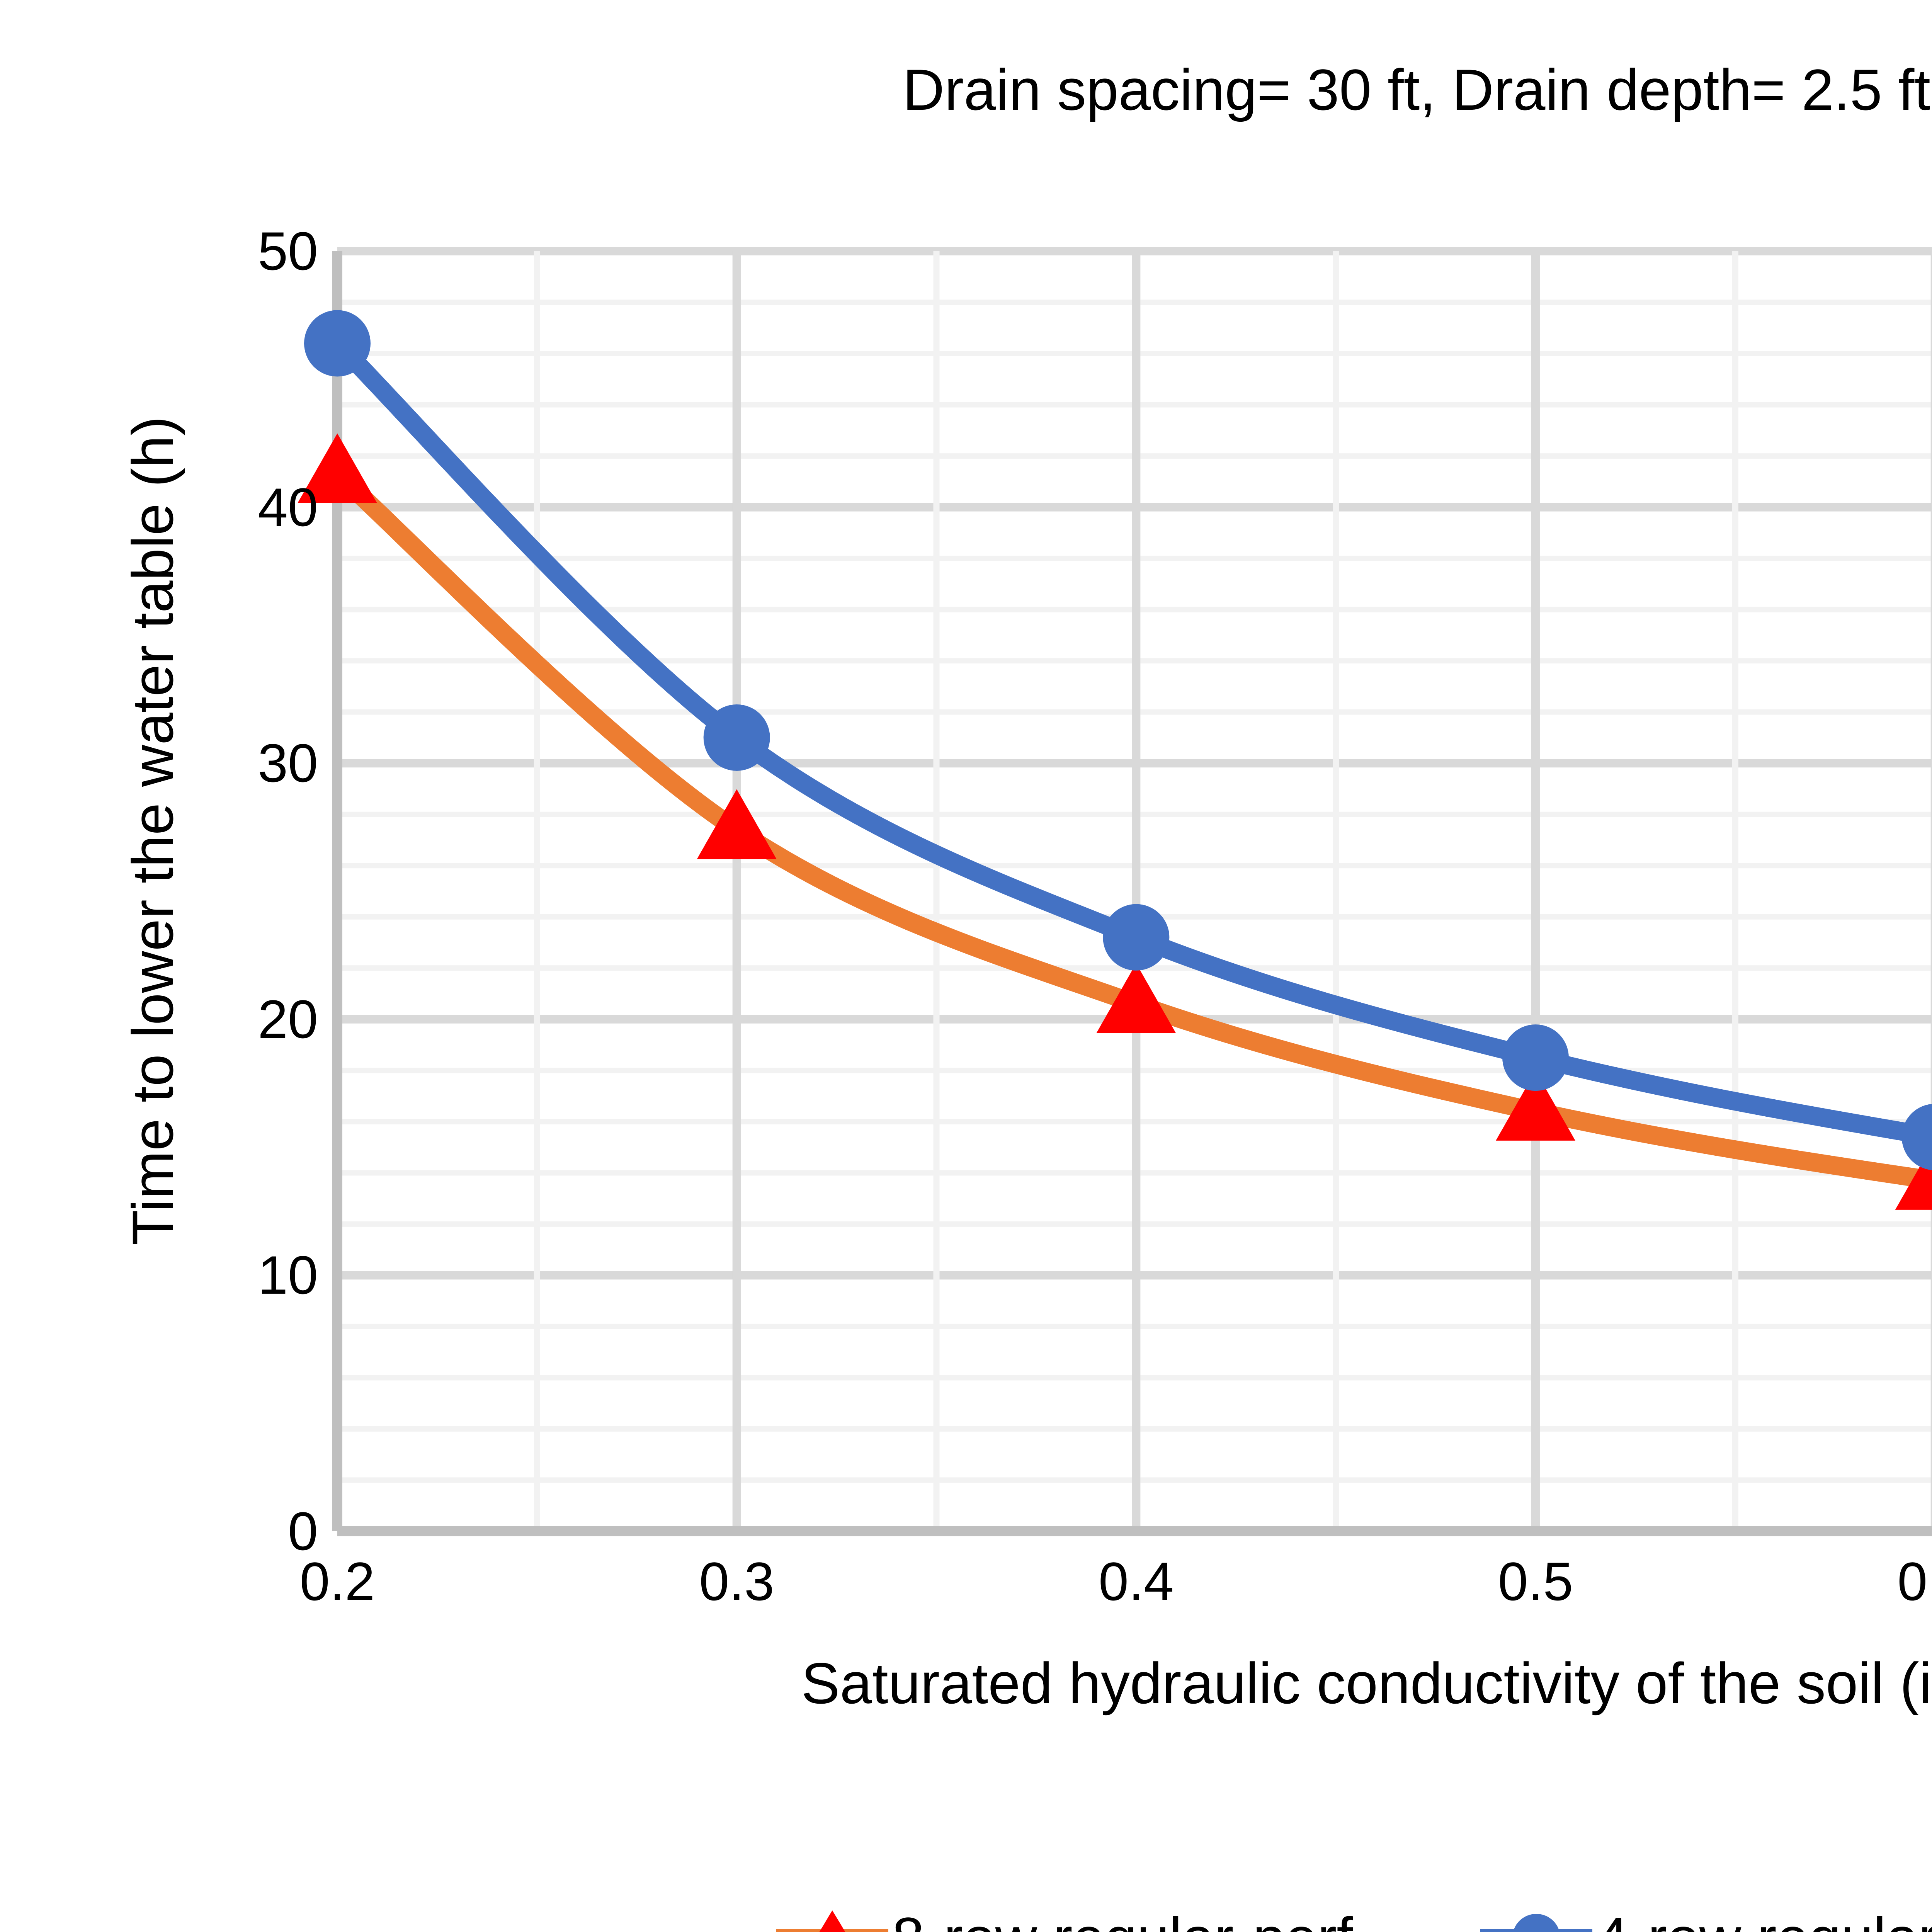  What do you see at coordinates (1764, 1919) in the screenshot?
I see `legend-label: 4-row regular-perf` at bounding box center [1764, 1919].